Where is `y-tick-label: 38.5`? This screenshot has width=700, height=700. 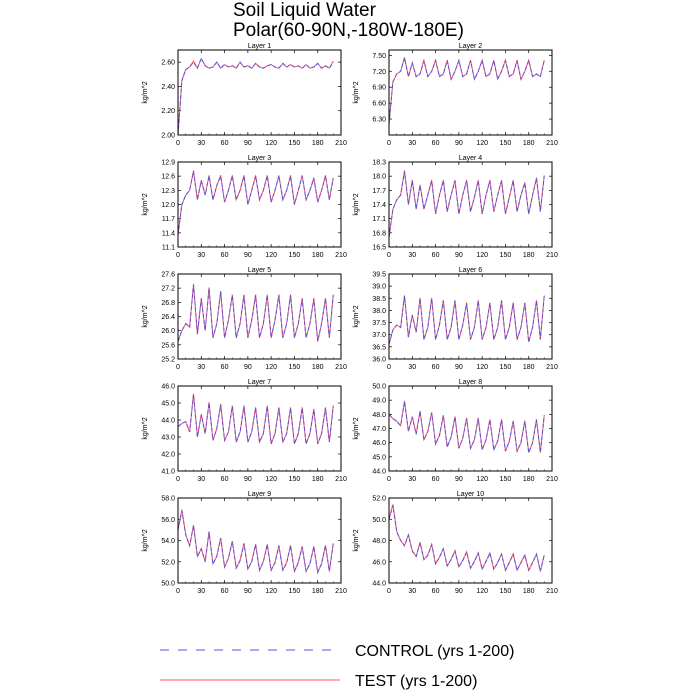 y-tick-label: 38.5 is located at coordinates (379, 299).